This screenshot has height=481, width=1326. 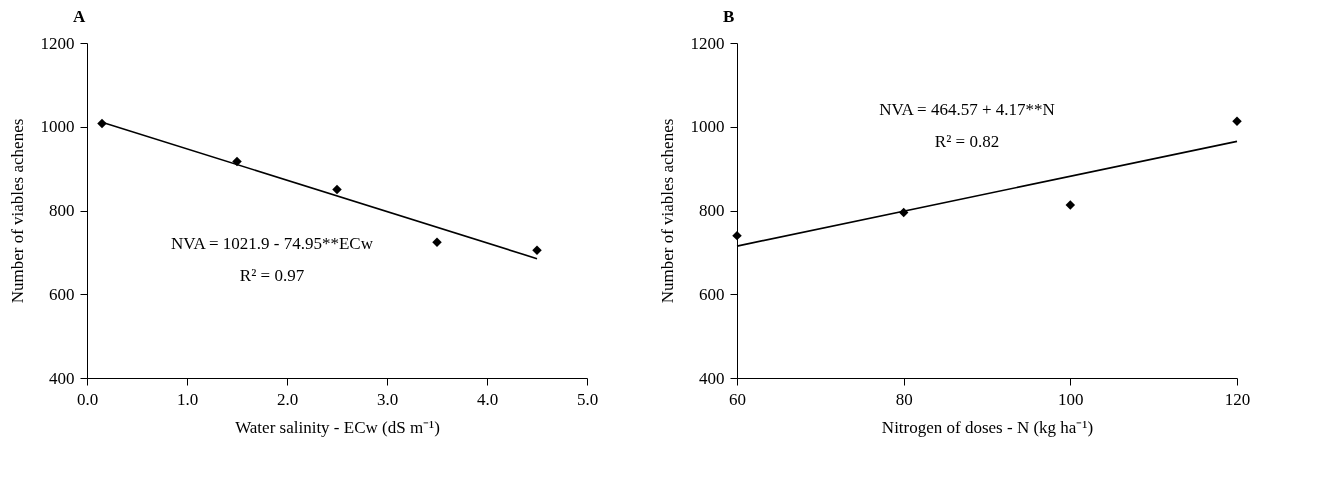 What do you see at coordinates (1071, 399) in the screenshot?
I see `x-tick-label: 100` at bounding box center [1071, 399].